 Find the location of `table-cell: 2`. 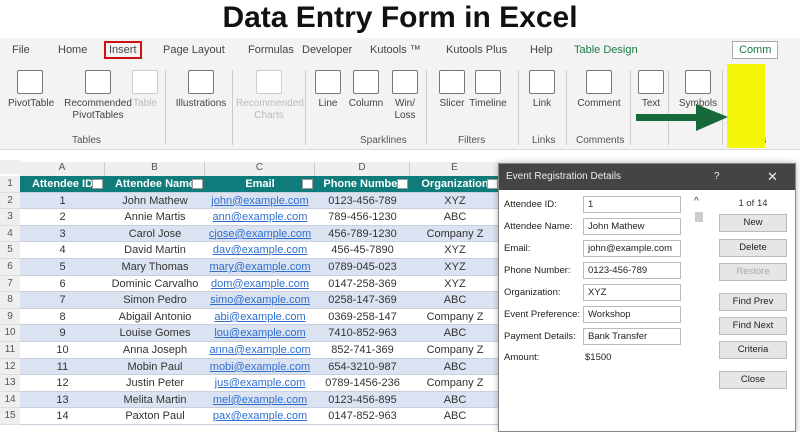

table-cell: 2 is located at coordinates (62, 217).